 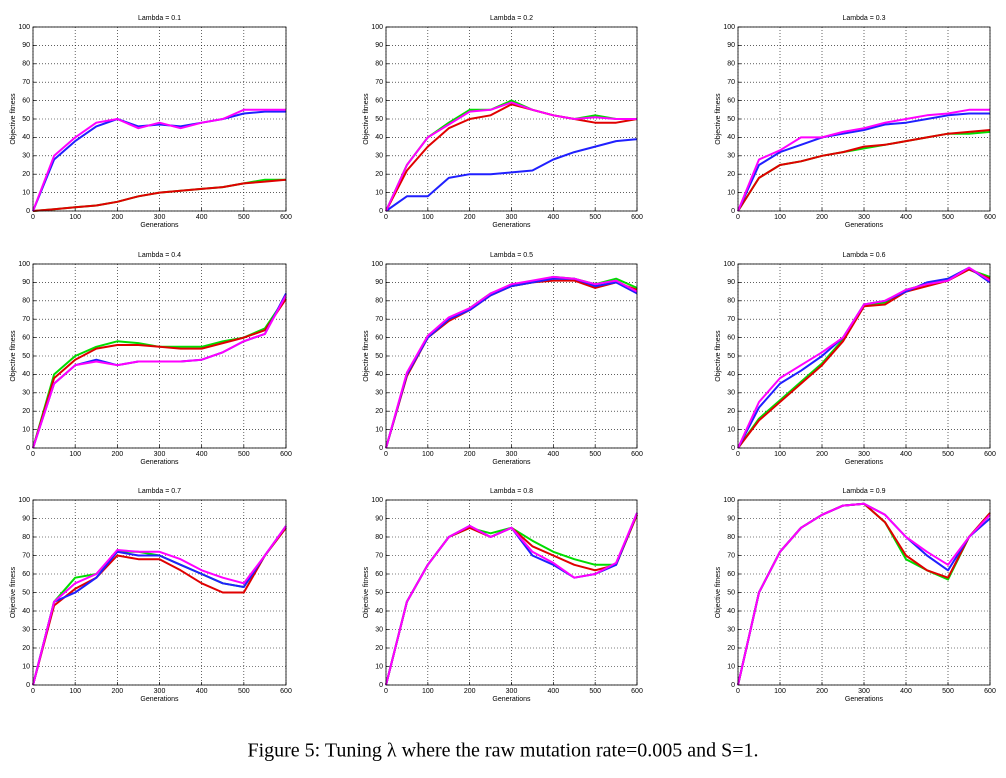 I want to click on subplot-title: Lambda = 0.8, so click(x=511, y=491).